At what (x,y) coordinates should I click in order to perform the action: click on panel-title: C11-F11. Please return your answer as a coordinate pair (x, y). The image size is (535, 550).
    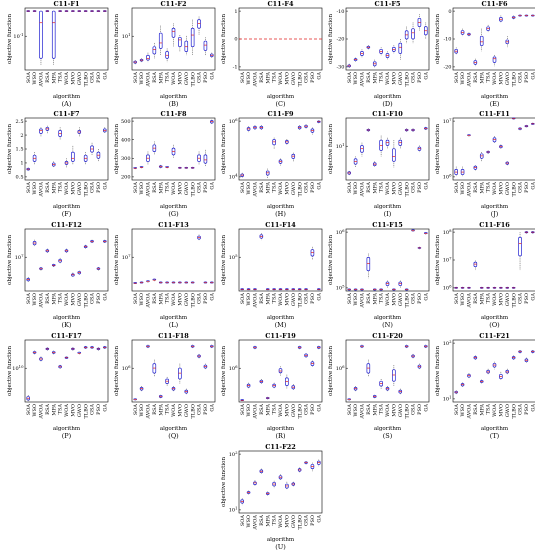
    Looking at the image, I should click on (494, 114).